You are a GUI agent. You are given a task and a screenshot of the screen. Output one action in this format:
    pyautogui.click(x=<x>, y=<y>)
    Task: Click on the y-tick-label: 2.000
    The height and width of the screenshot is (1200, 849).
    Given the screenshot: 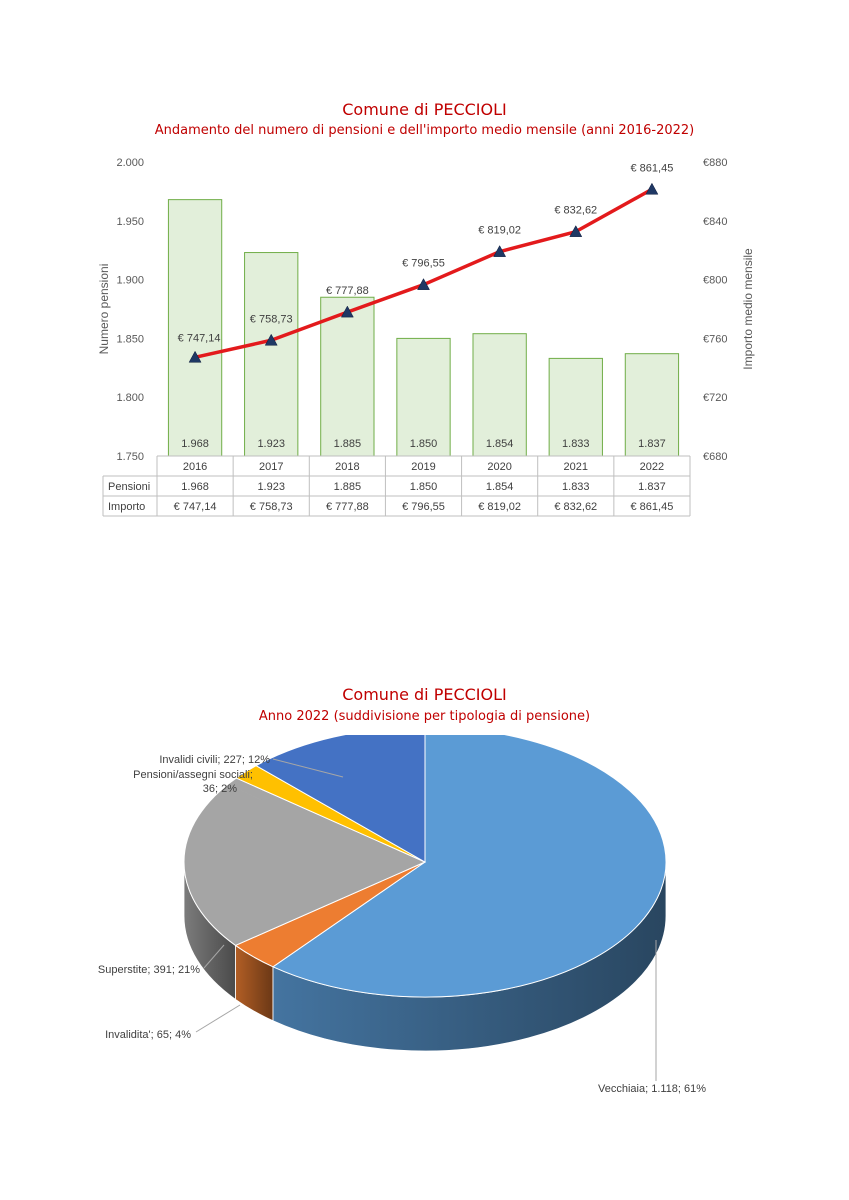 What is the action you would take?
    pyautogui.click(x=130, y=163)
    